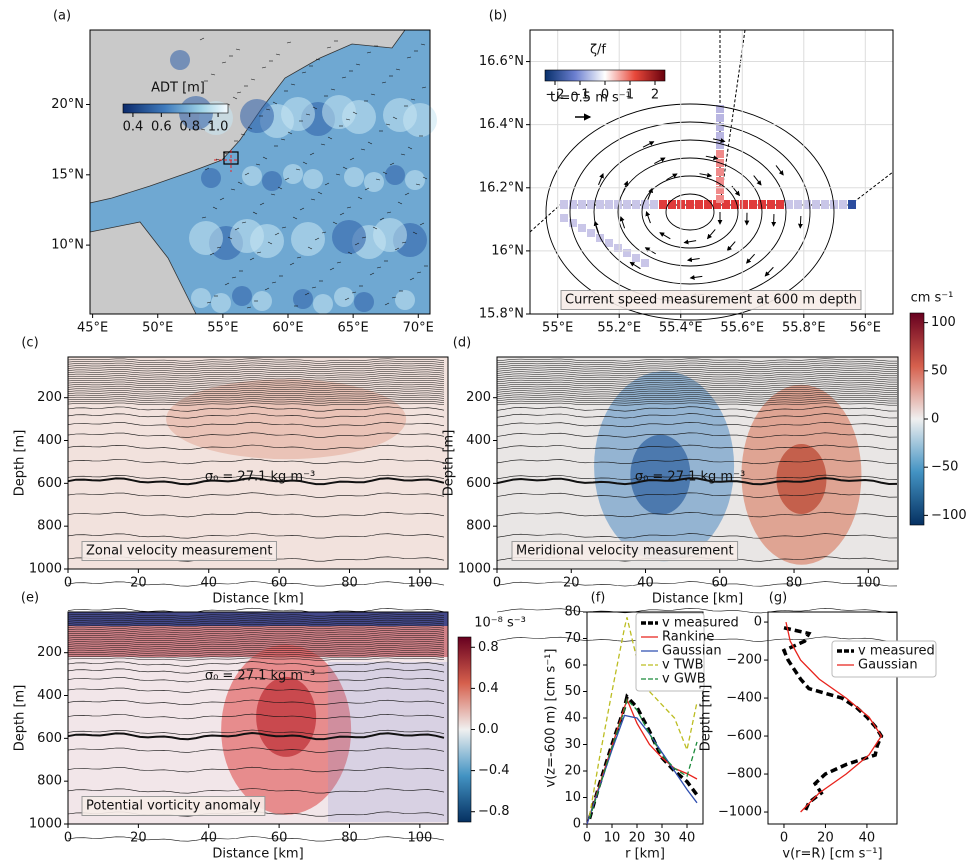 This screenshot has height=866, width=969. I want to click on x-tick-label: 55.4°E, so click(681, 328).